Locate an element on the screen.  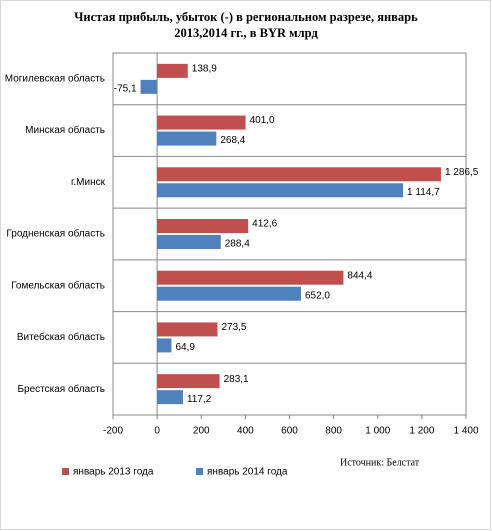
y-tick-label: Гомельская область is located at coordinates (58, 285).